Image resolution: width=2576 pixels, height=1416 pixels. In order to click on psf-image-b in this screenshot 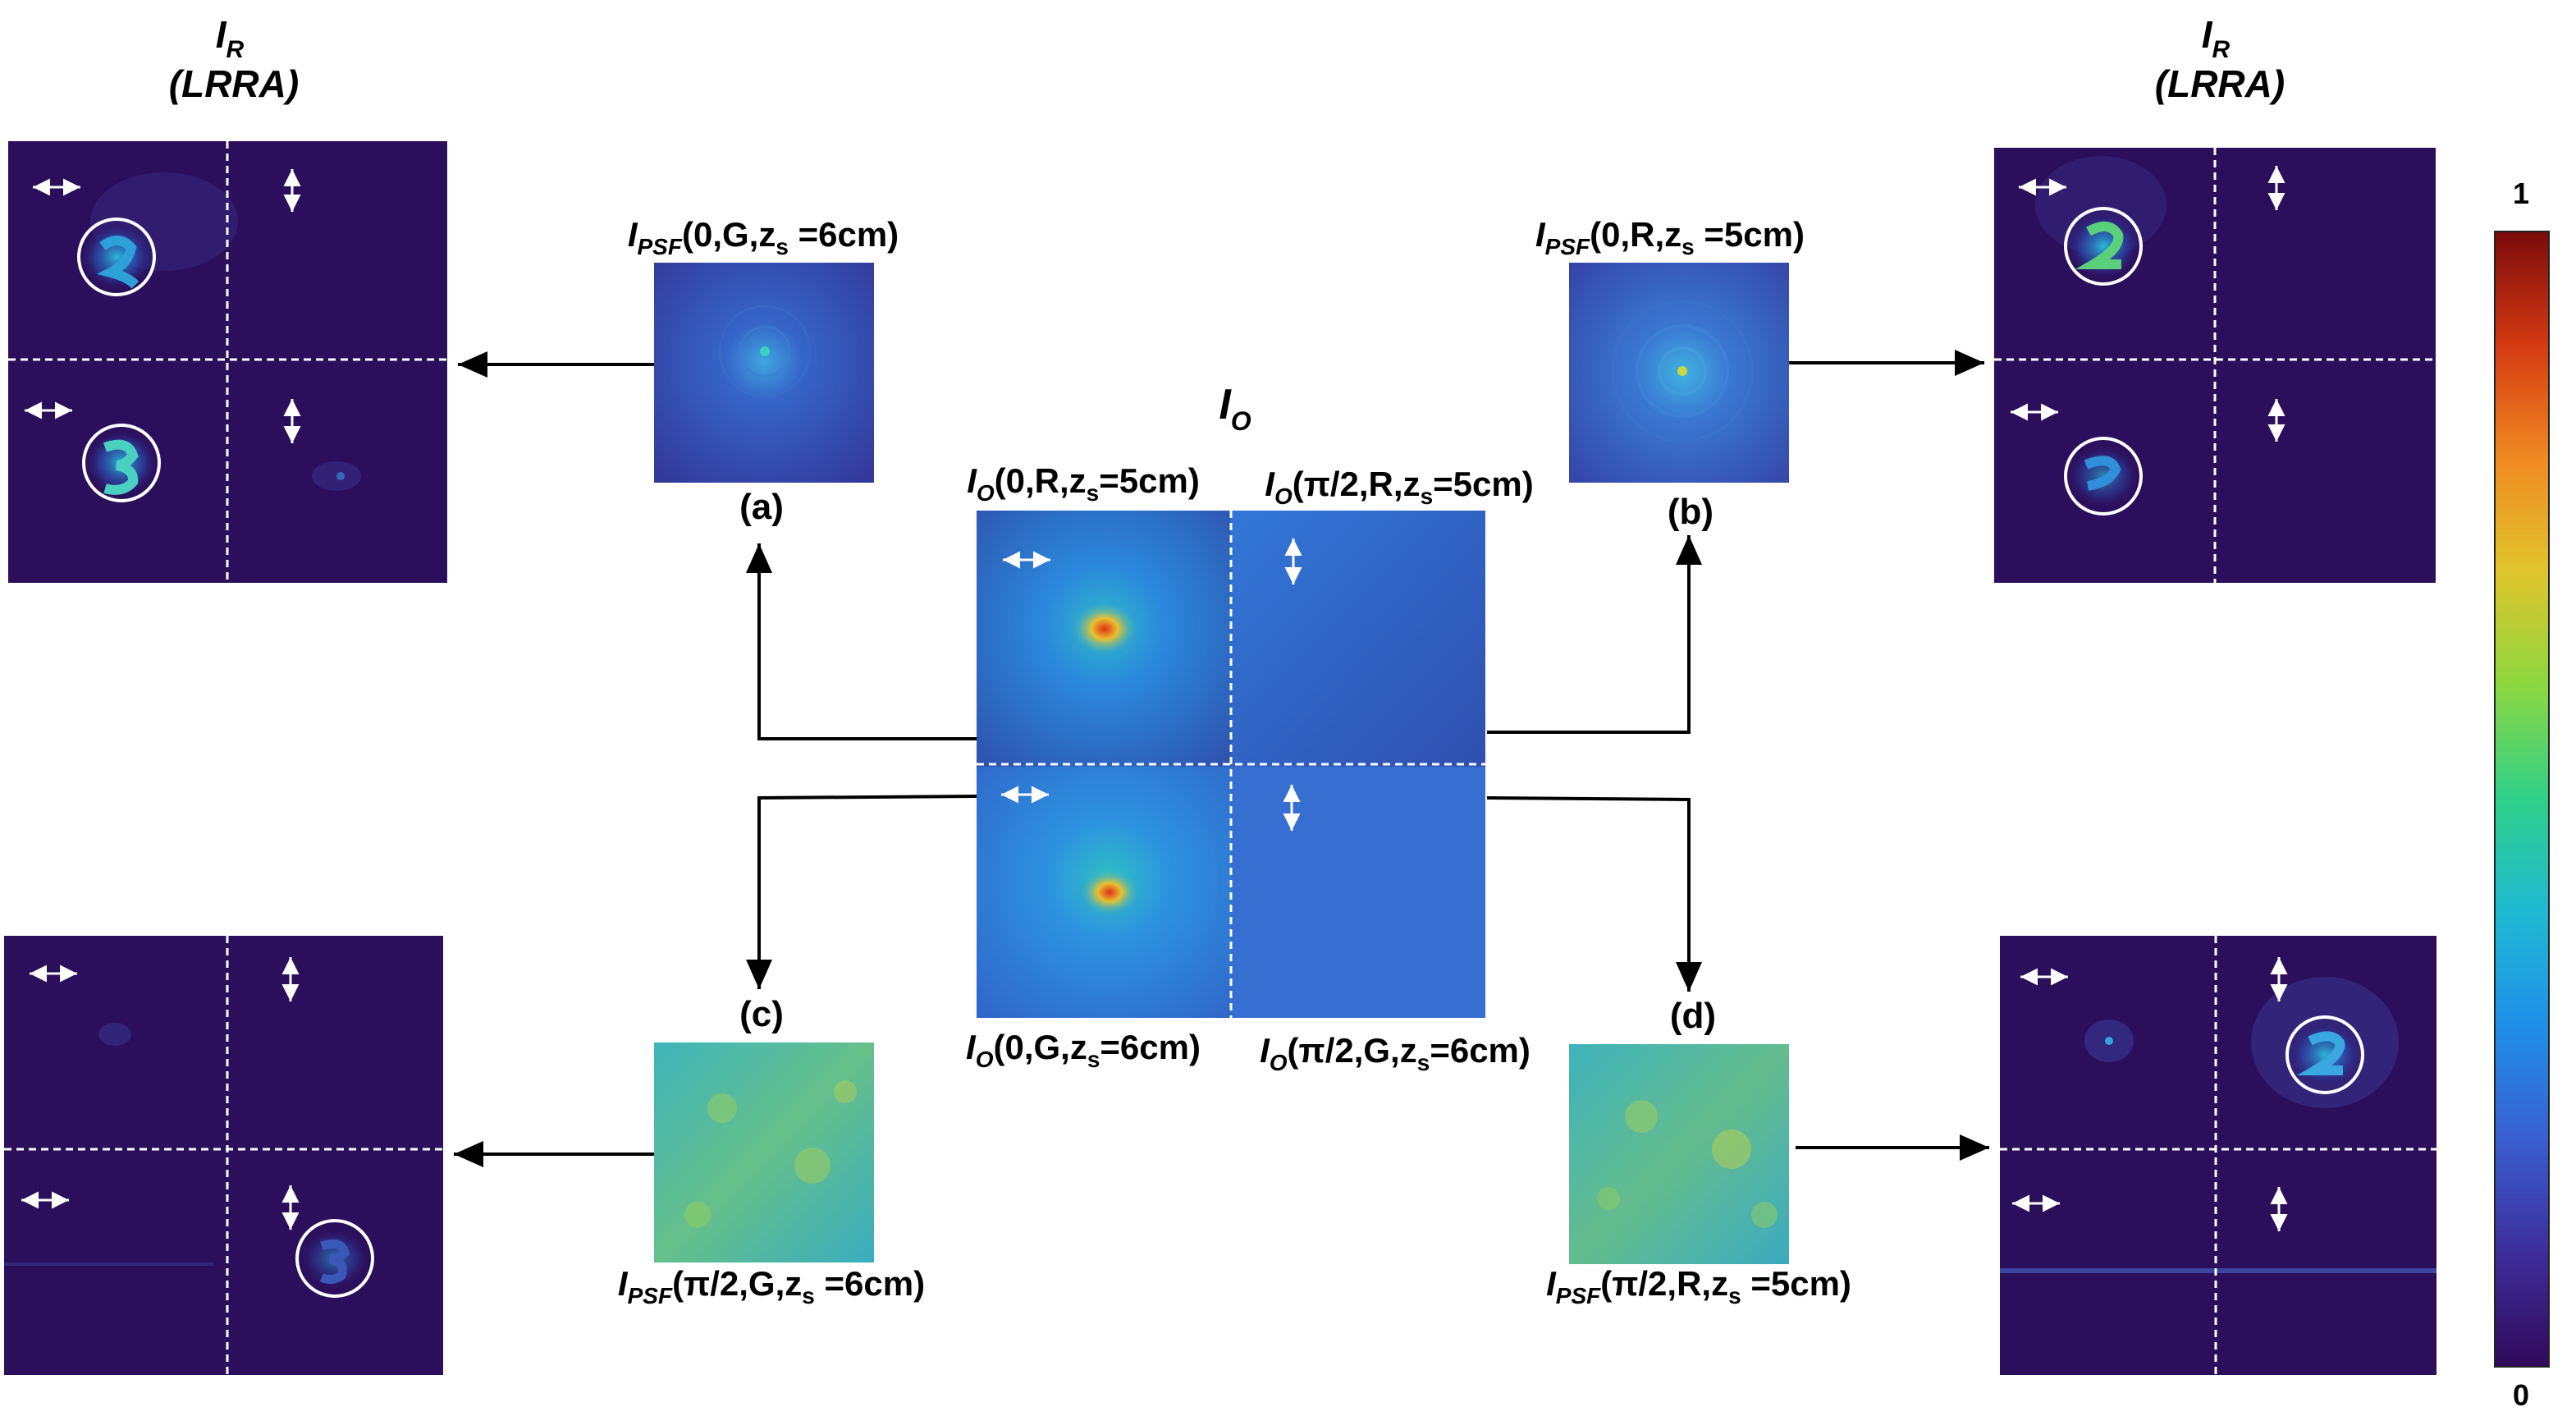, I will do `click(1679, 373)`.